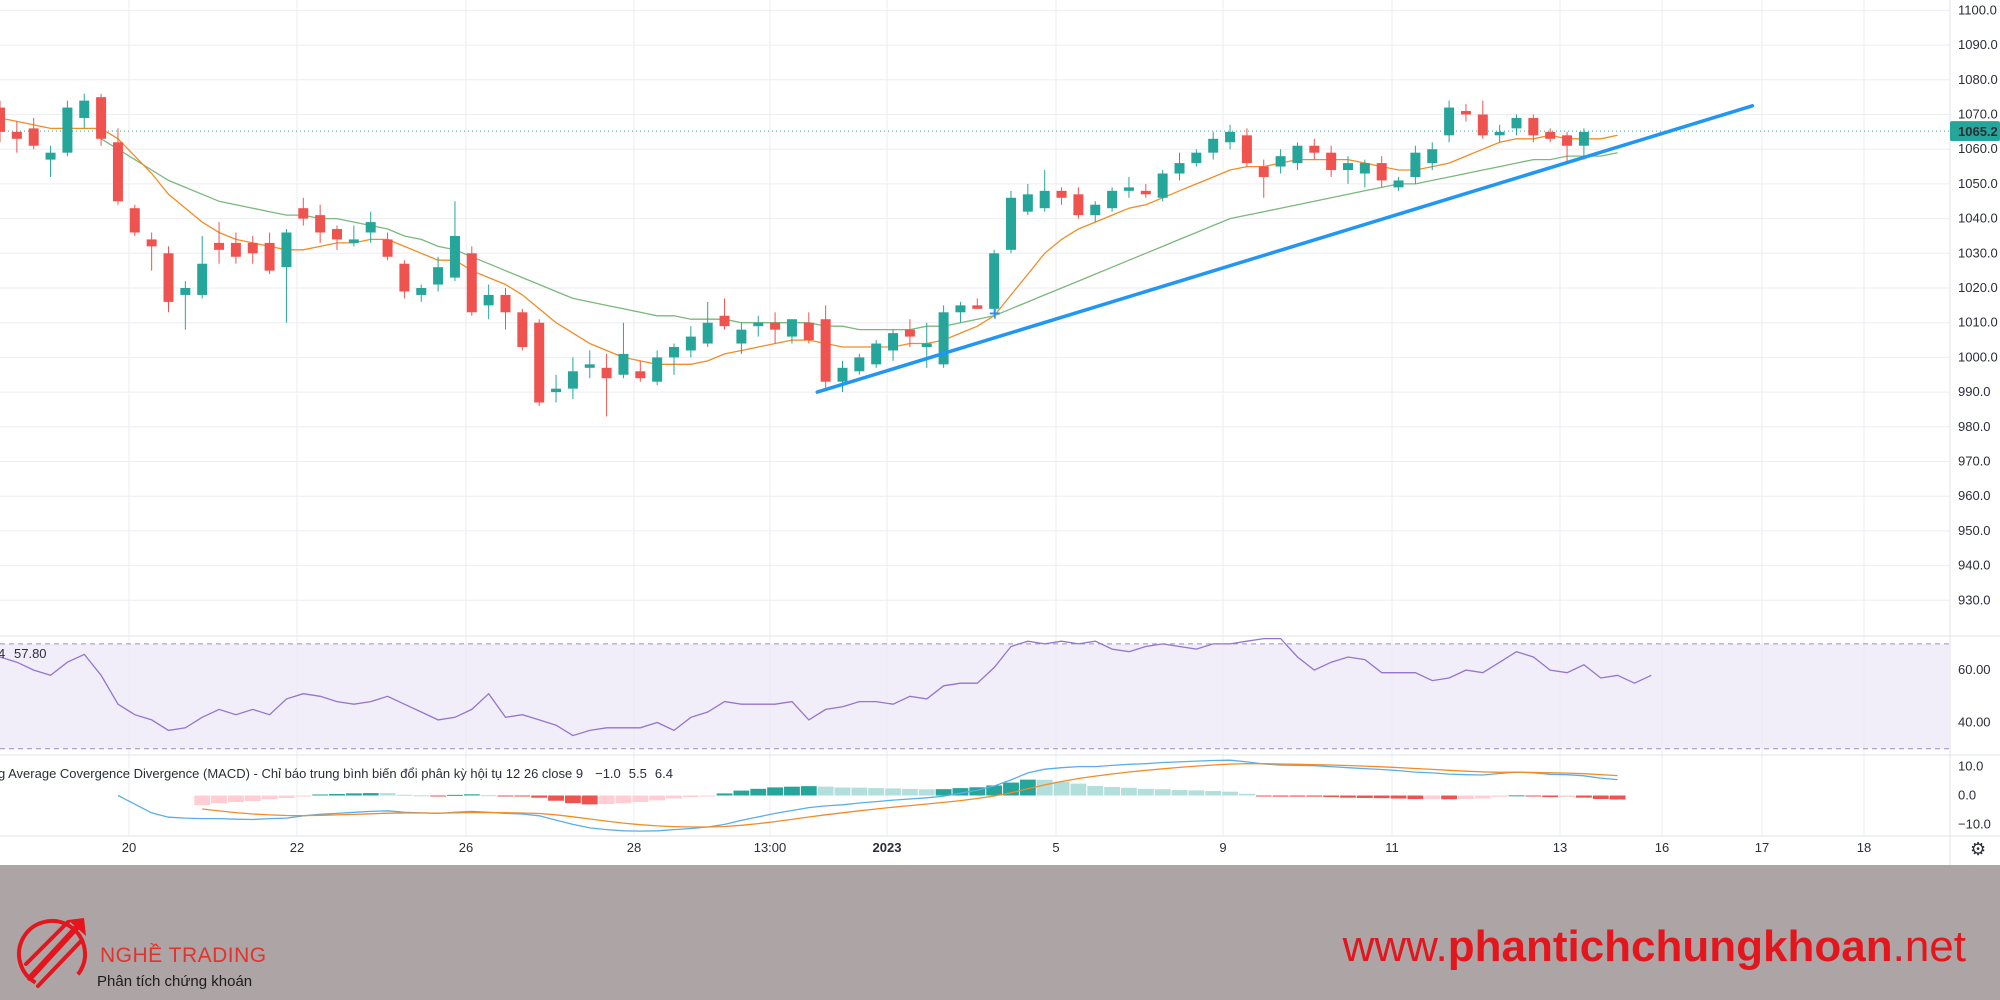 This screenshot has width=2000, height=1000. I want to click on brand-name: NGHỀ TRADING, so click(183, 955).